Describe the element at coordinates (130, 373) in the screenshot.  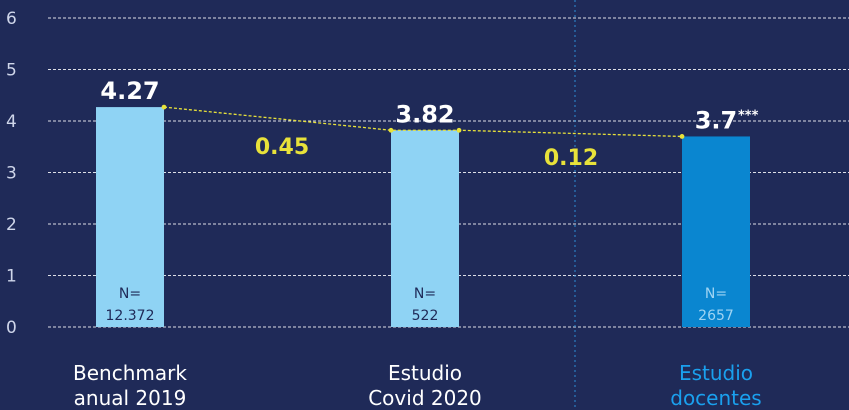
I see `category-label: Benchmark` at that location.